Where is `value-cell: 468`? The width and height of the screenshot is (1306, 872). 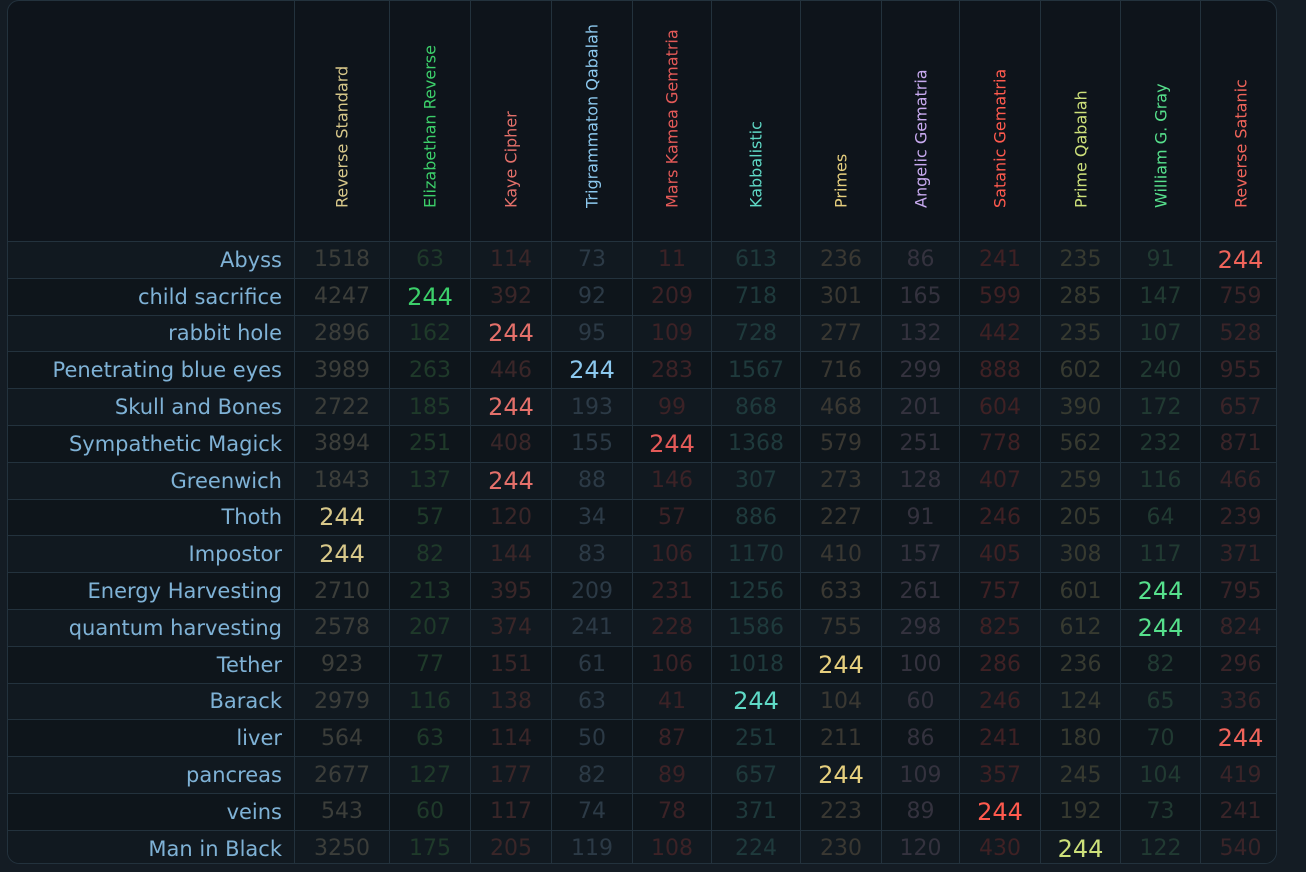
value-cell: 468 is located at coordinates (841, 407).